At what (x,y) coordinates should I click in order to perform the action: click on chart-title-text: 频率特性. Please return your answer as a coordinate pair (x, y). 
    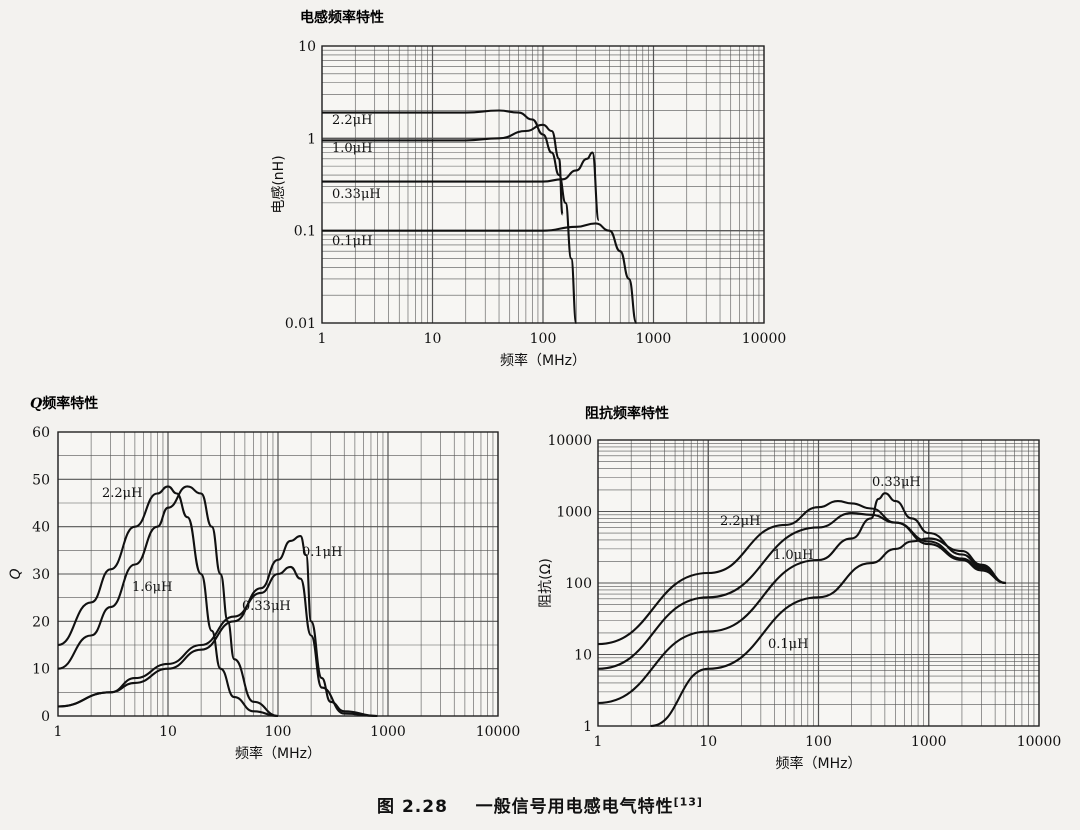
    Looking at the image, I should click on (70, 403).